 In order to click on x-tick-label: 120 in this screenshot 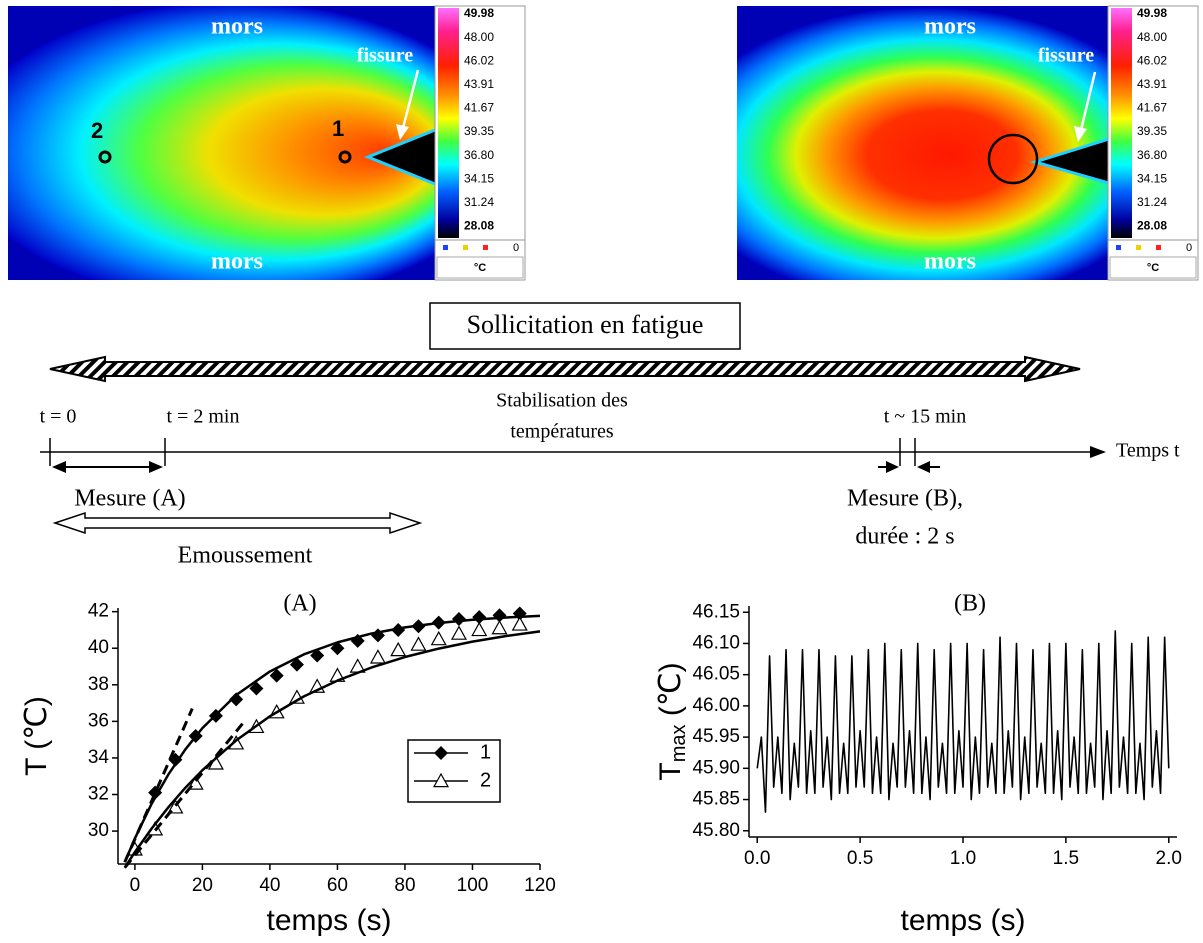, I will do `click(540, 885)`.